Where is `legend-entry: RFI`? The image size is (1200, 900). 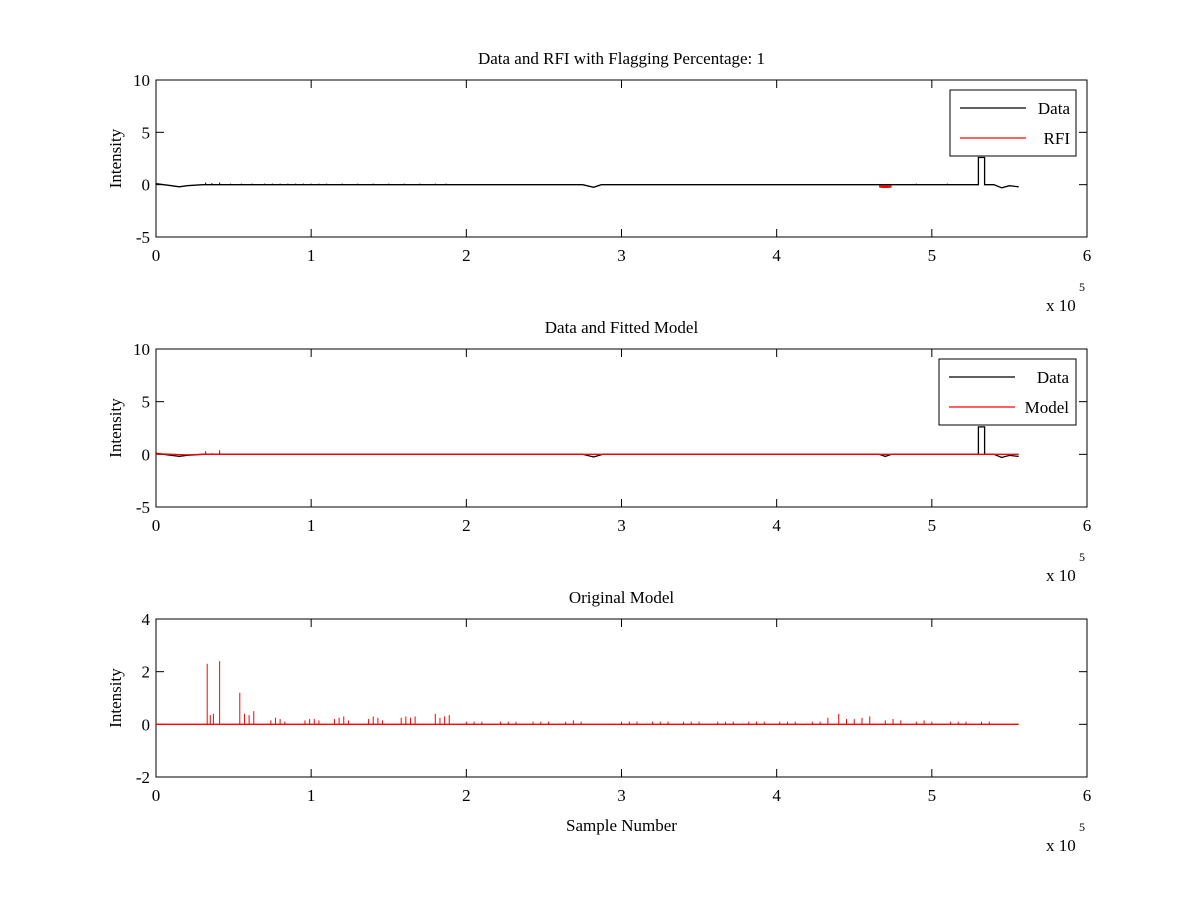 legend-entry: RFI is located at coordinates (1057, 138).